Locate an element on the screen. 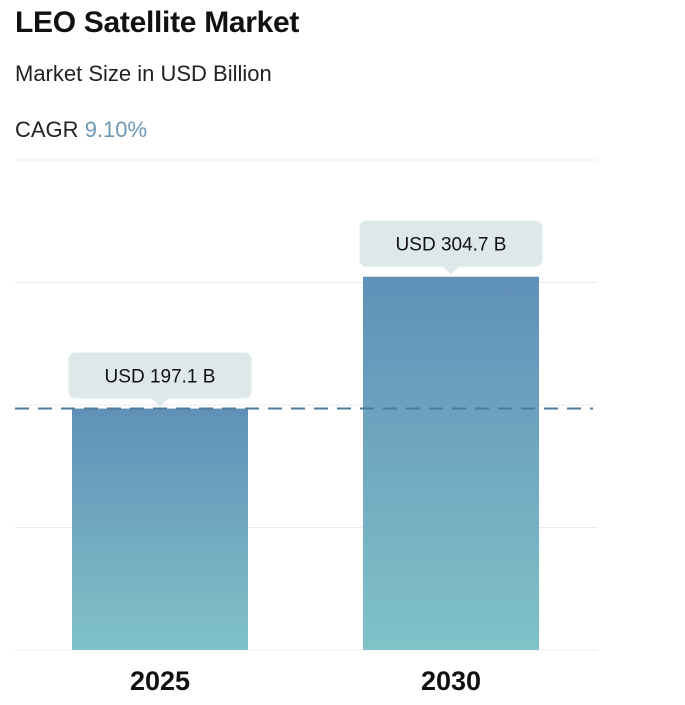 The image size is (685, 705). data-label-text: USD 197.1 B is located at coordinates (160, 377).